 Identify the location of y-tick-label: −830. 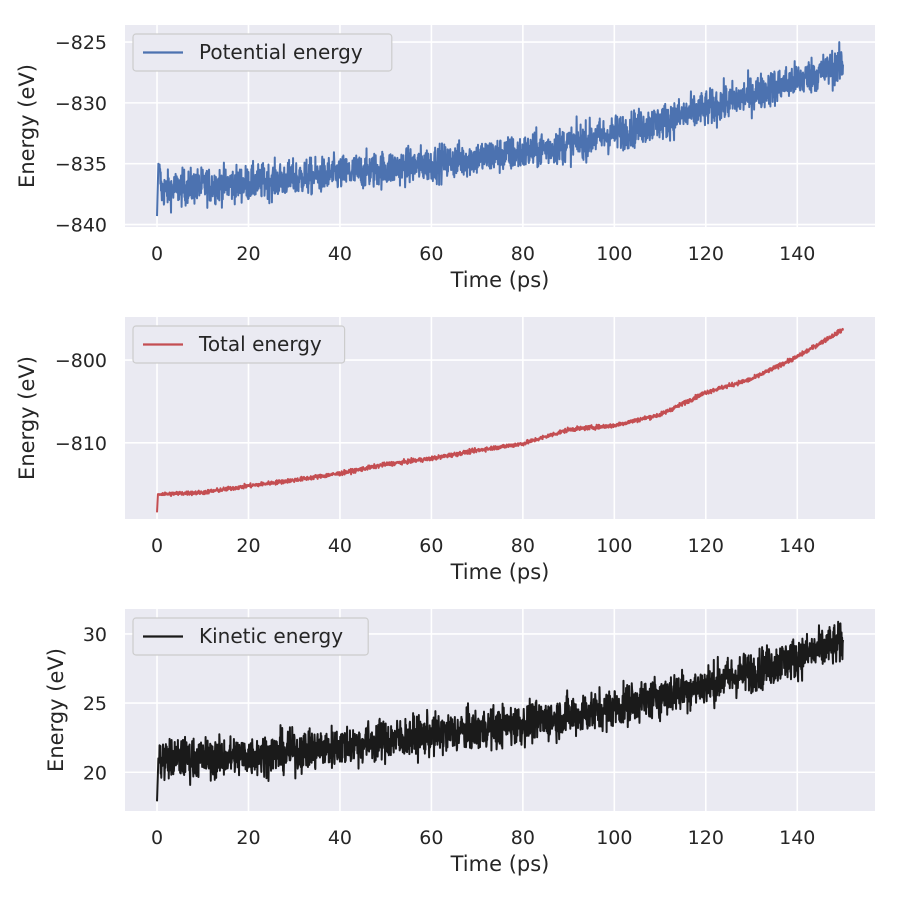
(81, 104).